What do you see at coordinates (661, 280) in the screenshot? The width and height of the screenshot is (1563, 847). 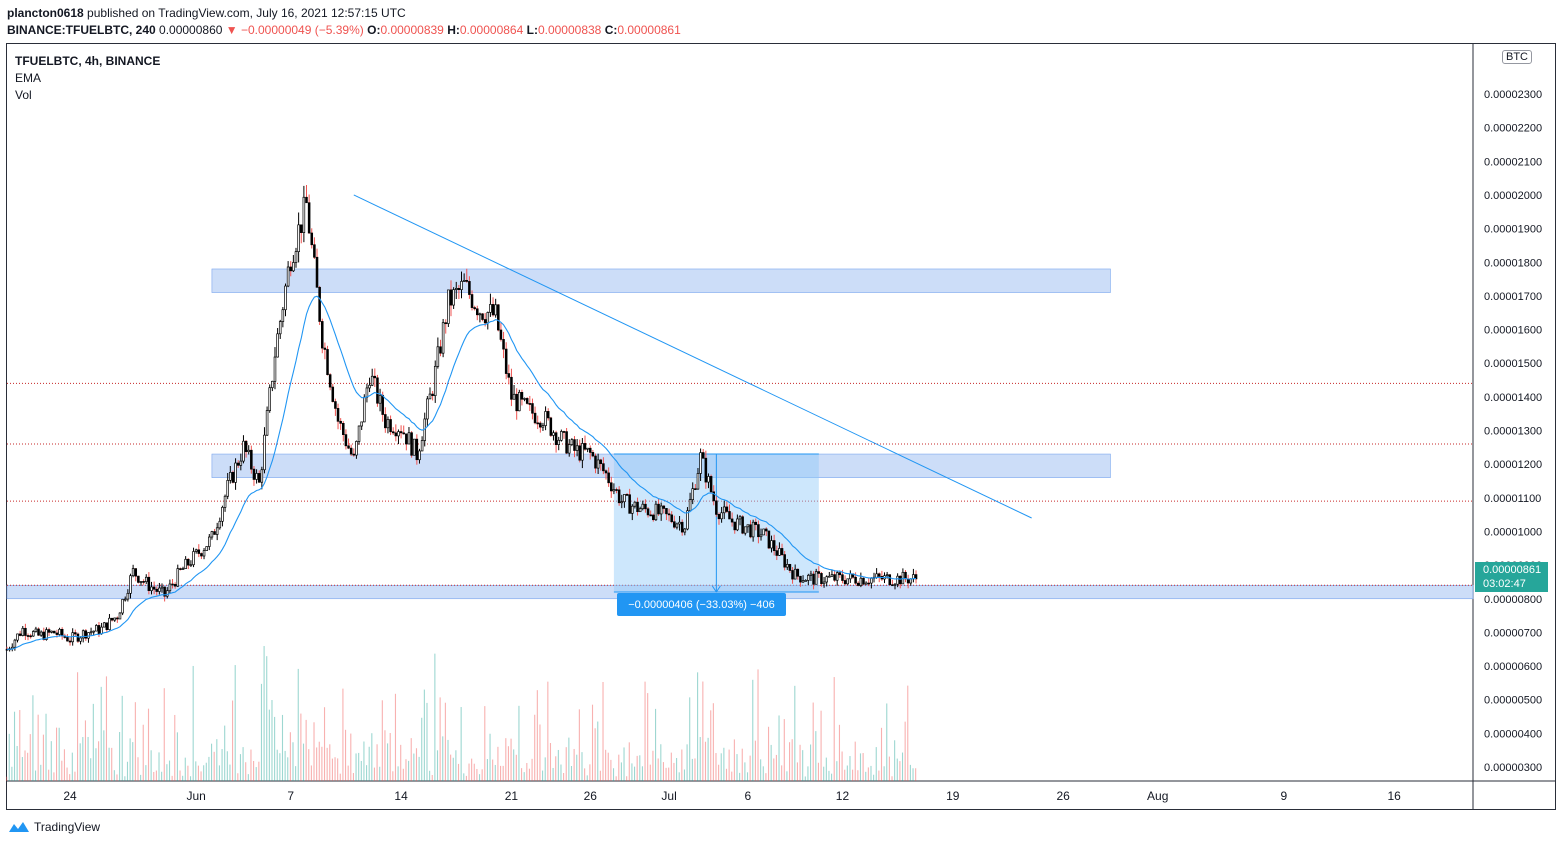 I see `price-zone` at bounding box center [661, 280].